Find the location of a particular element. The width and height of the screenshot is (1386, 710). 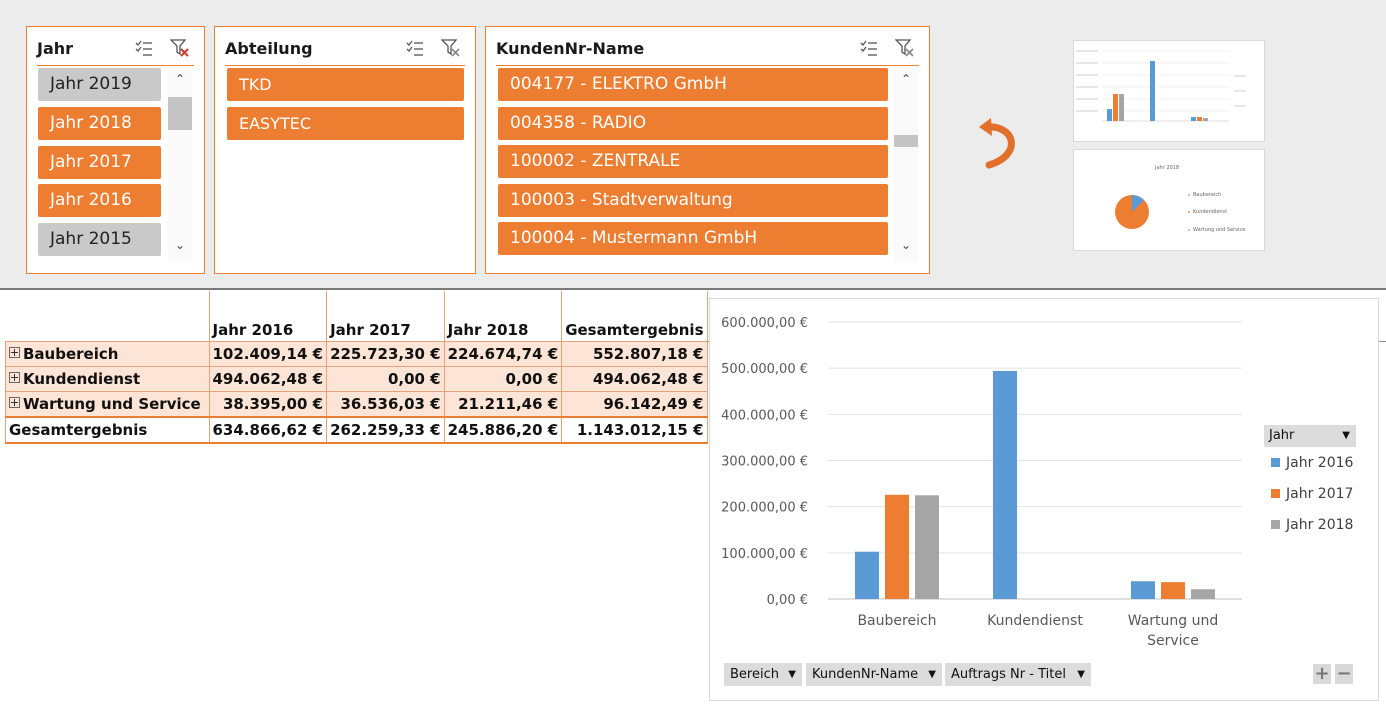

pivot-cell: 96.142,49 € is located at coordinates (634, 404).